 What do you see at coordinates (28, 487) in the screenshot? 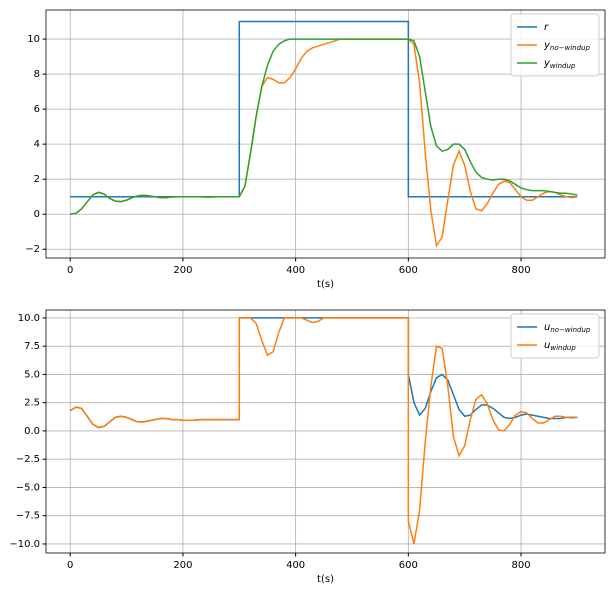
I see `y-tick-label: −5.0` at bounding box center [28, 487].